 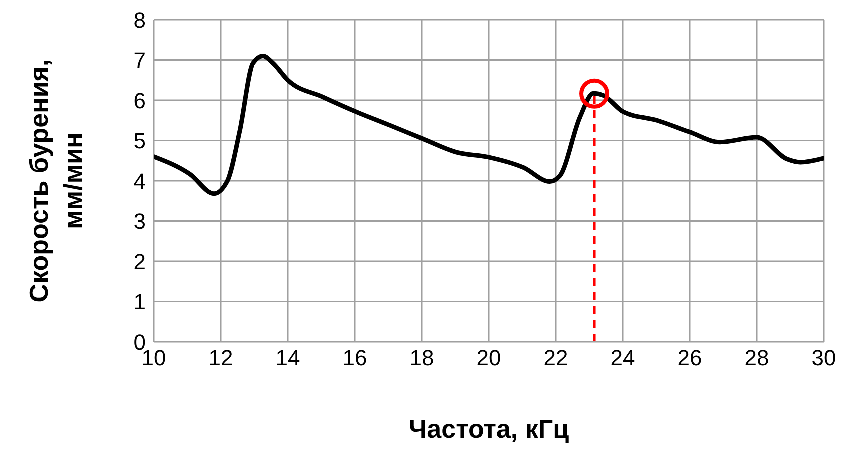 I want to click on y-tick-label: 2, so click(x=140, y=261).